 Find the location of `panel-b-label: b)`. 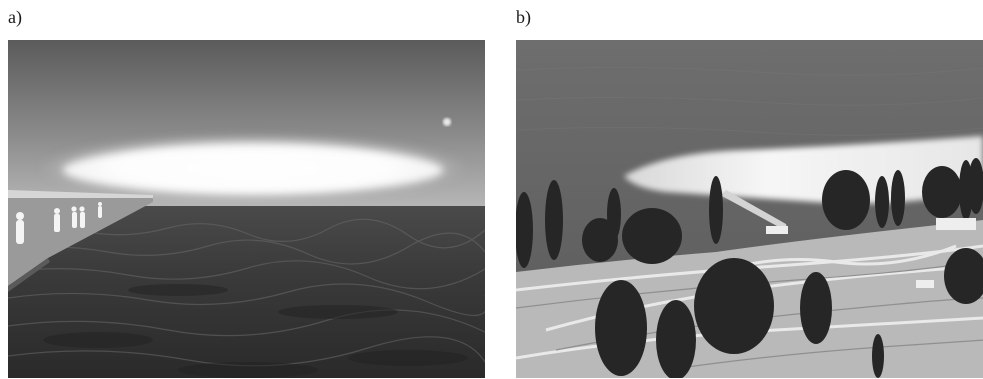

panel-b-label: b) is located at coordinates (523, 17).